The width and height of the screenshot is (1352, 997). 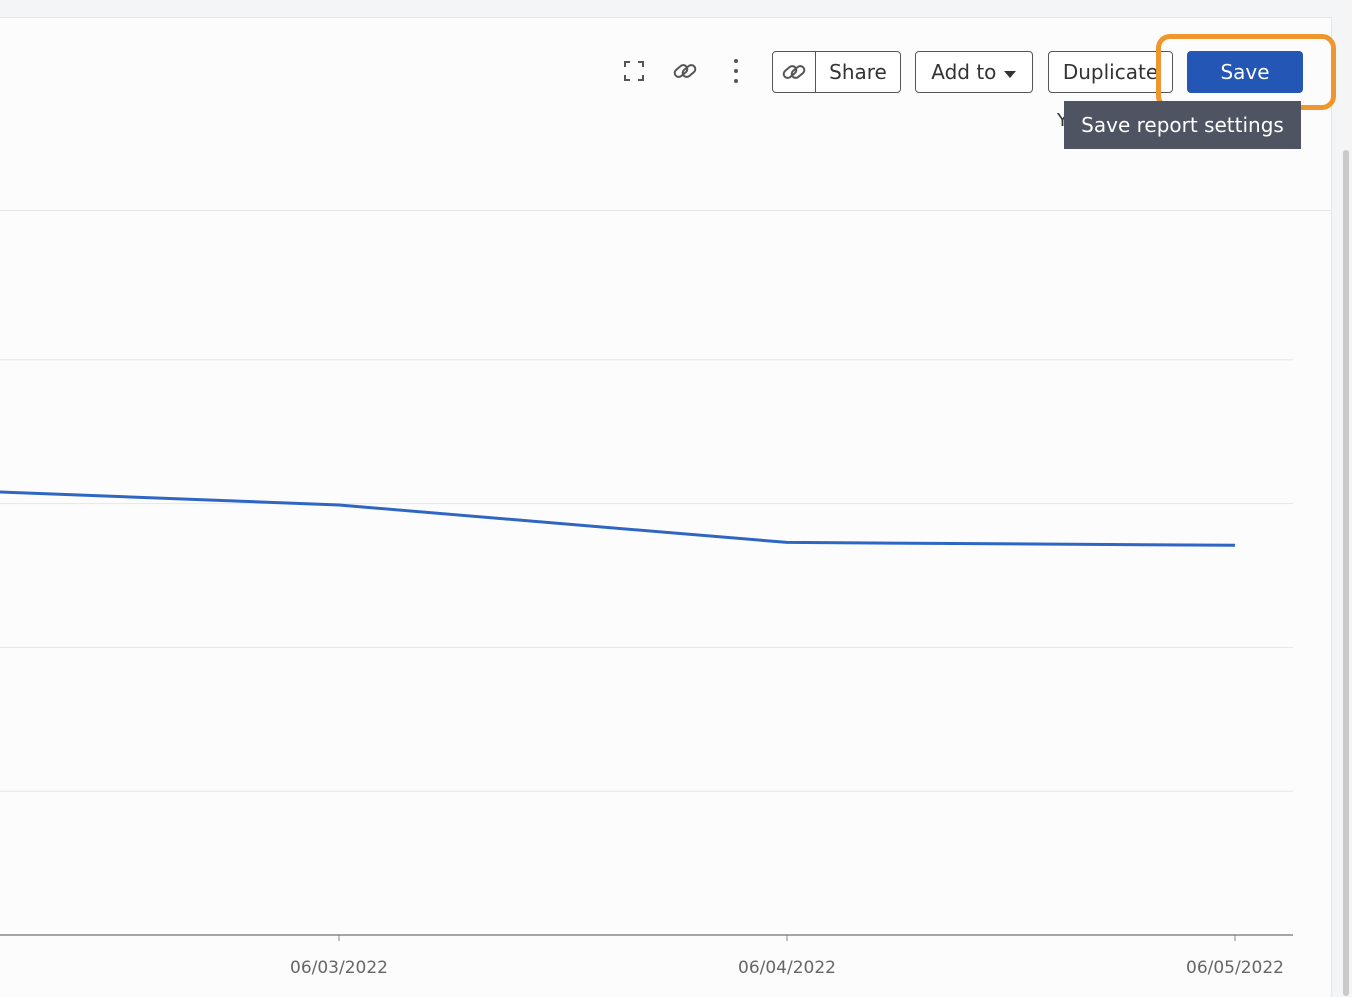 What do you see at coordinates (736, 71) in the screenshot?
I see `more-icon` at bounding box center [736, 71].